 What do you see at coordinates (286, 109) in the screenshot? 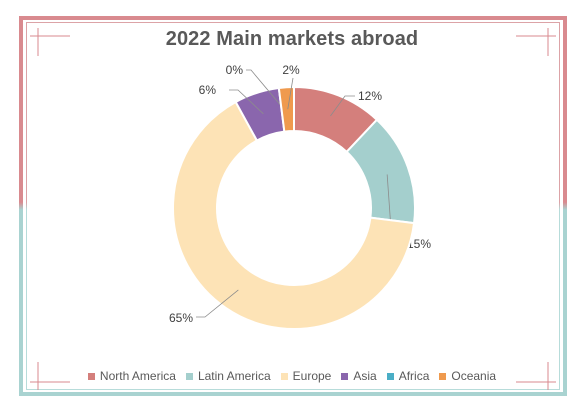
I see `donut-slice-oceania` at bounding box center [286, 109].